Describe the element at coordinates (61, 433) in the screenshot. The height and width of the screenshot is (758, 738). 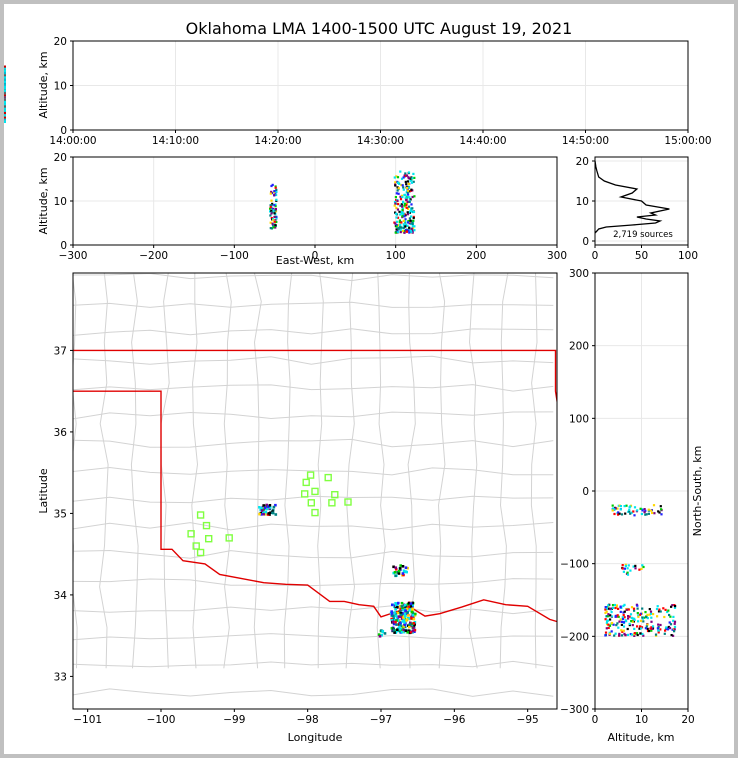
I see `latitude-tick-label: 36` at that location.